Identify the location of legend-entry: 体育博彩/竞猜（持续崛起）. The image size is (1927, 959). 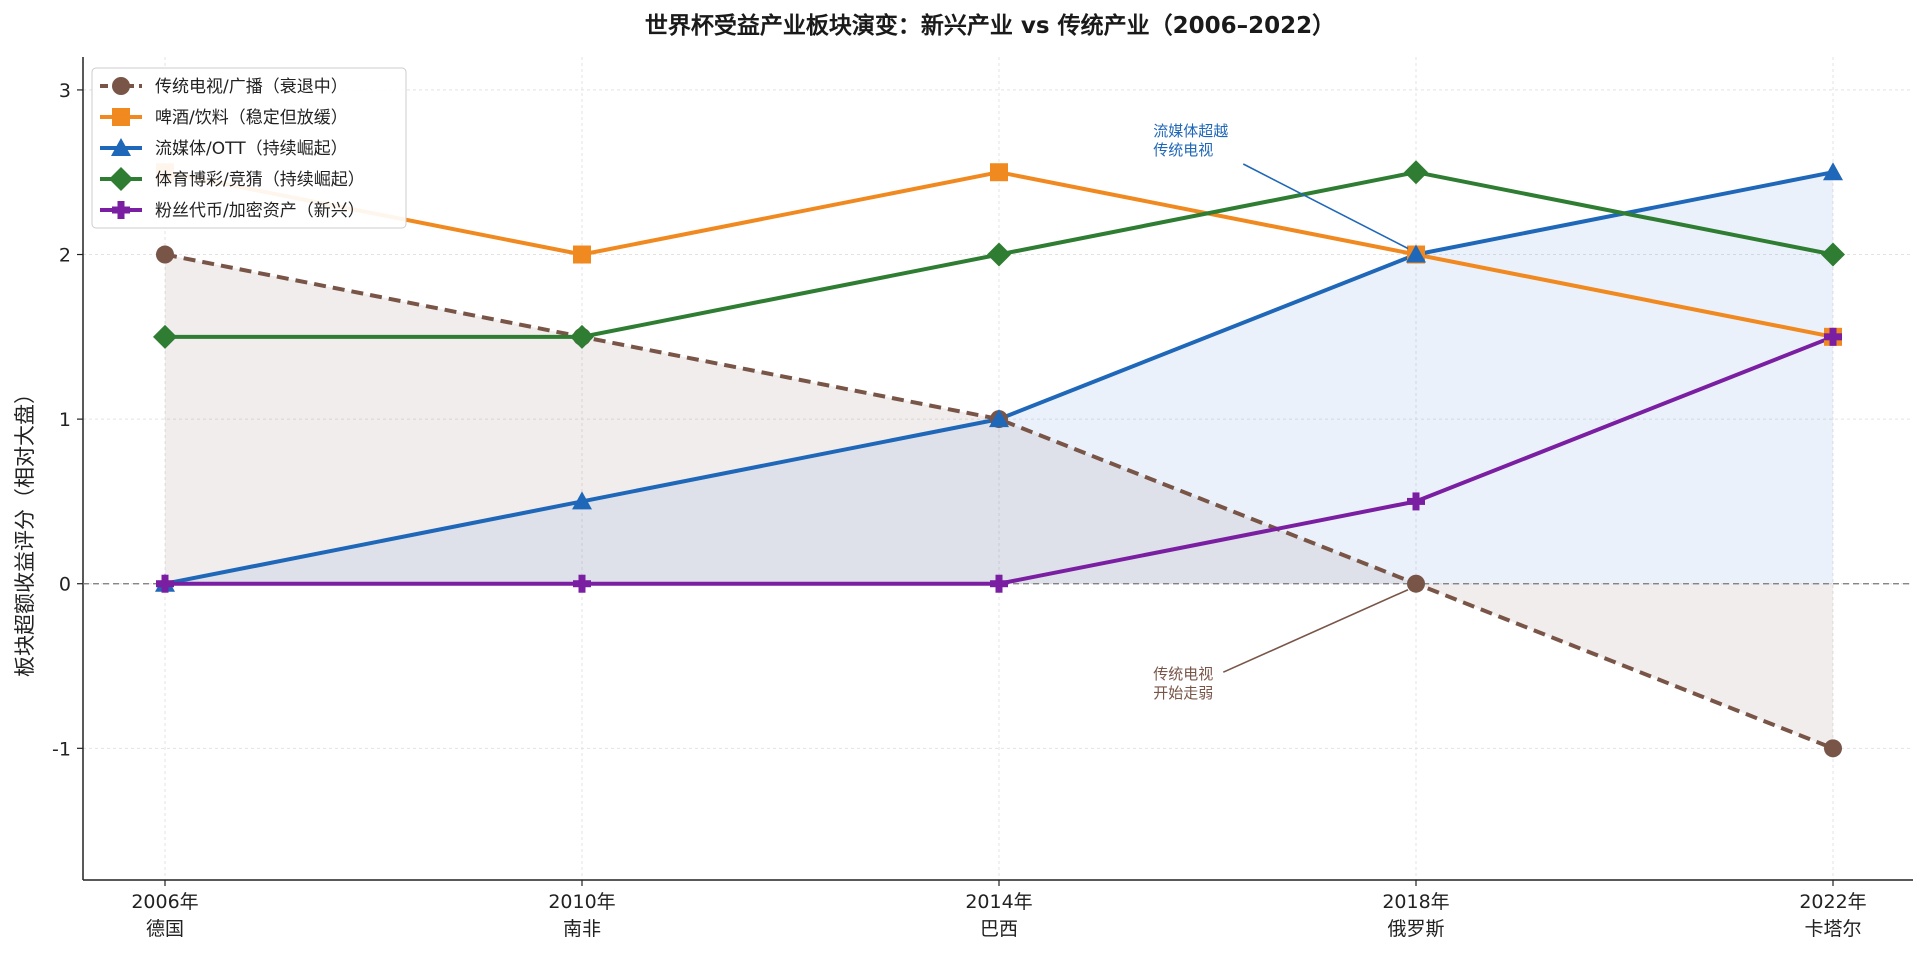
(232, 179).